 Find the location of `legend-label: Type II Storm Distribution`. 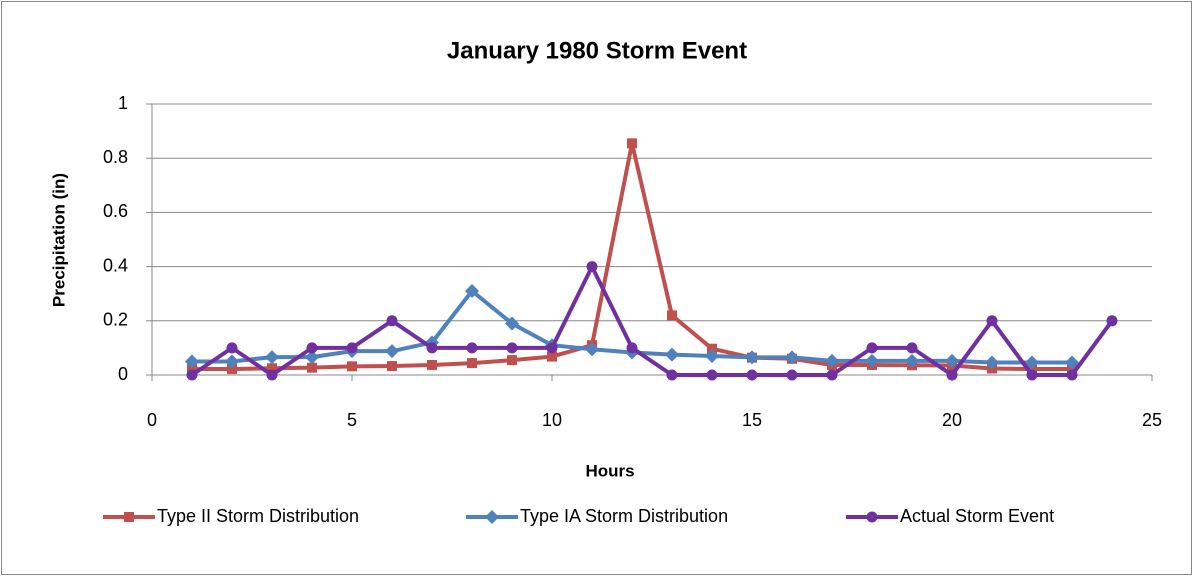

legend-label: Type II Storm Distribution is located at coordinates (258, 516).